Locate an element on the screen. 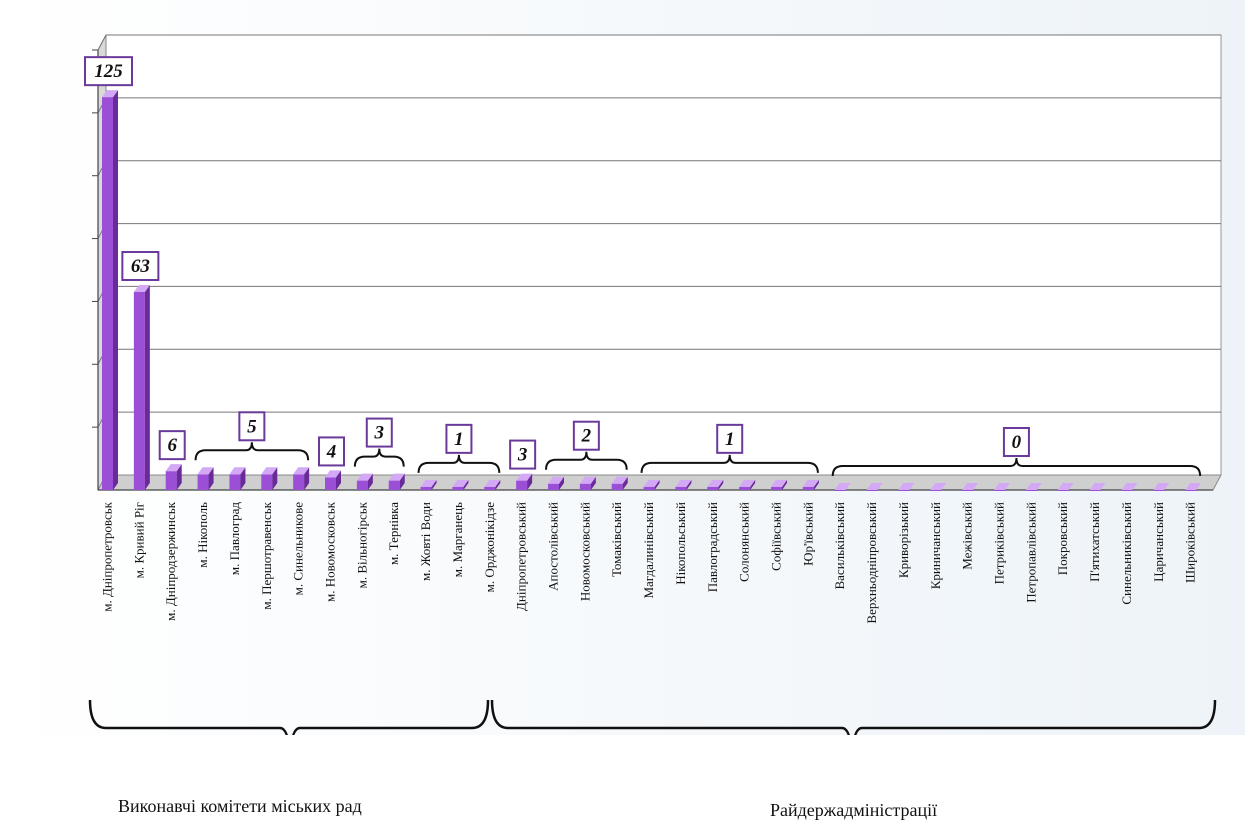  category-label: Апостолівський is located at coordinates (553, 546).